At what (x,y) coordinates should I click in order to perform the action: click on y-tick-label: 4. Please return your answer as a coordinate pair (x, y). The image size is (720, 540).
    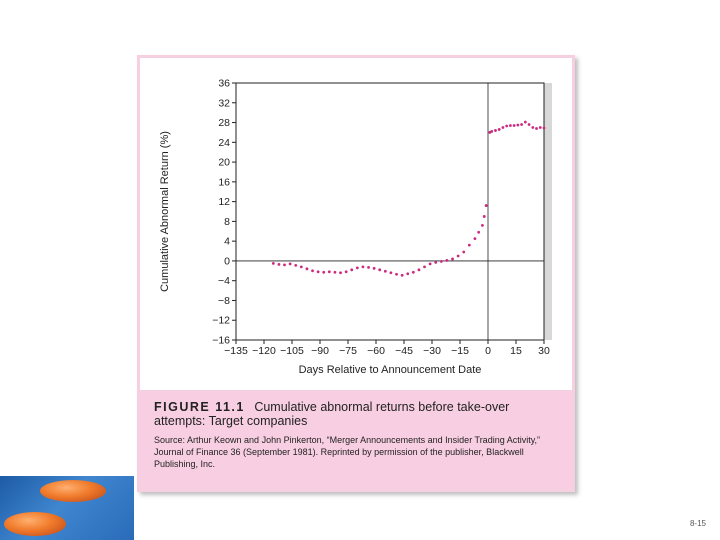
    Looking at the image, I should click on (227, 242).